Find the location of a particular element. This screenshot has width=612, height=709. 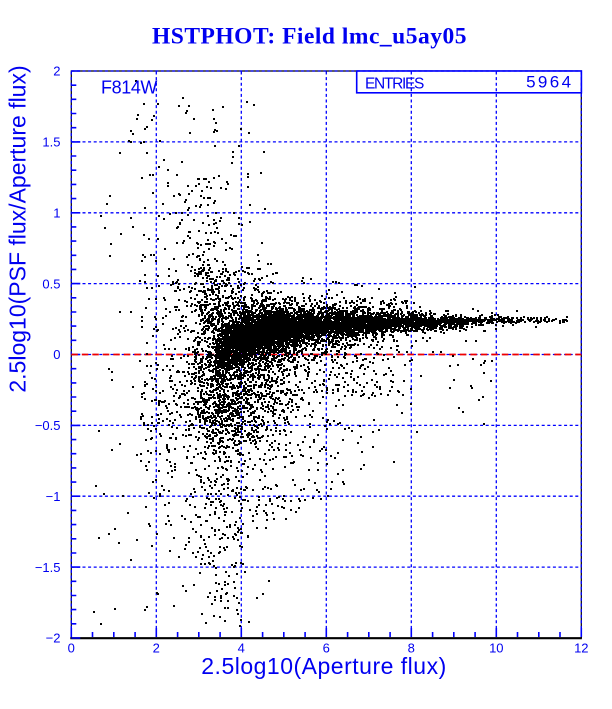

svg-text: 12 is located at coordinates (581, 648).